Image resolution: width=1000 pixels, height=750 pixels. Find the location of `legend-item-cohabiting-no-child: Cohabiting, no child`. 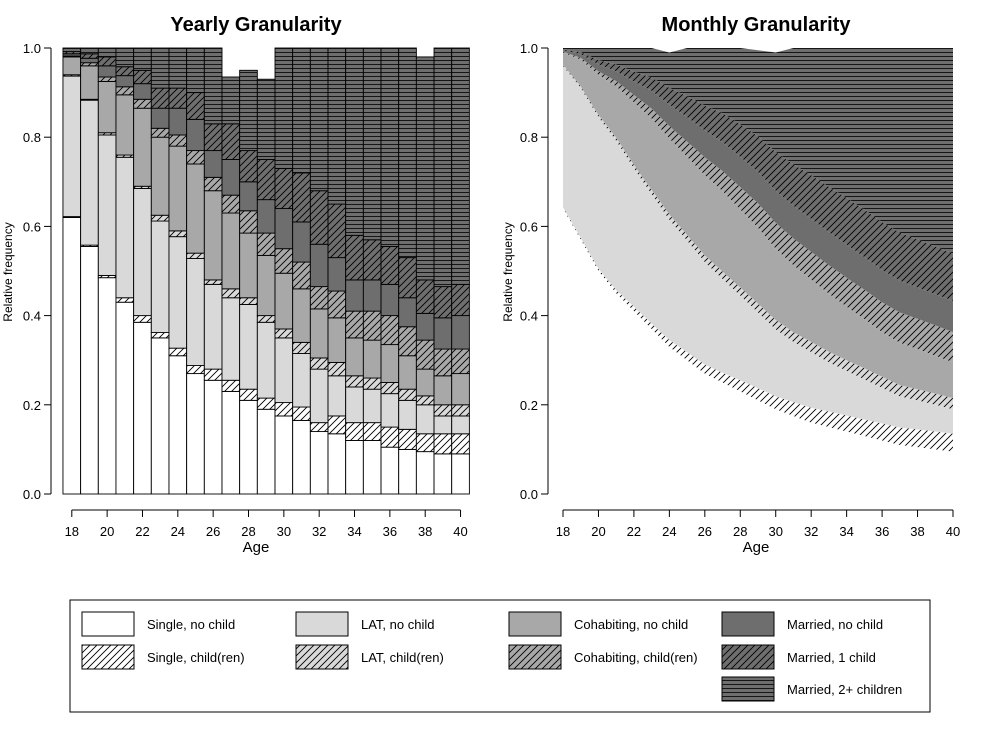

legend-item-cohabiting-no-child: Cohabiting, no child is located at coordinates (598, 624).